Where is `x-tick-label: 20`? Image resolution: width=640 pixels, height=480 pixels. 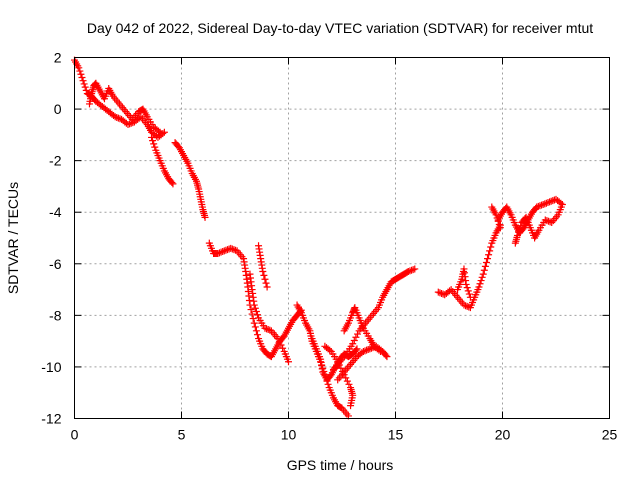 x-tick-label: 20 is located at coordinates (503, 435).